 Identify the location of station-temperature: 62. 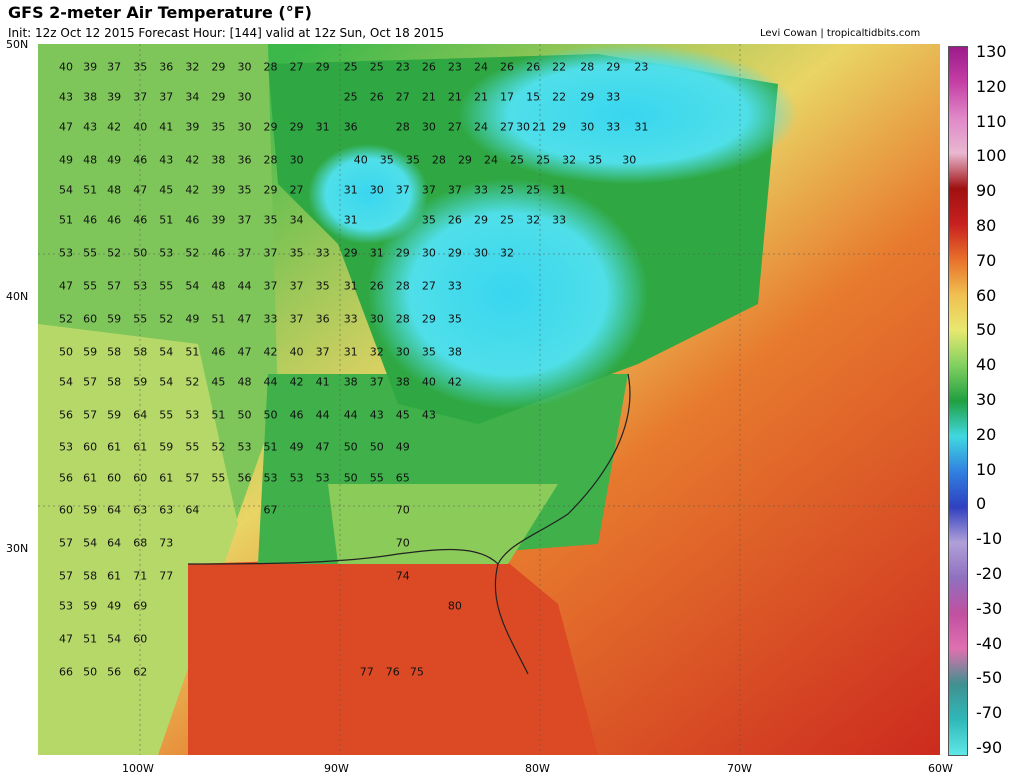
(140, 672).